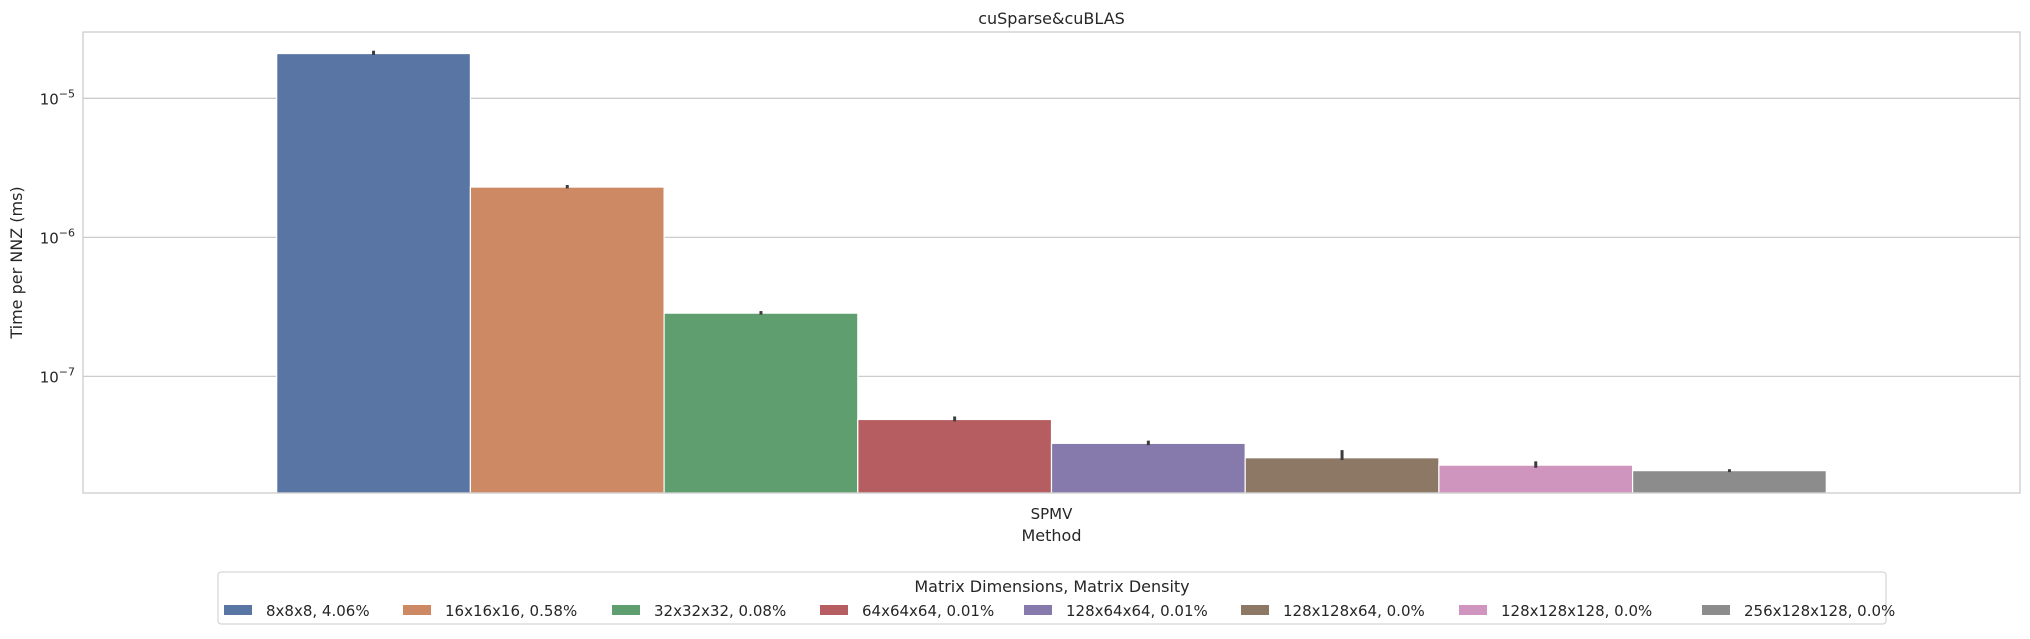  I want to click on legend-item: 128x64x64, 0.01%, so click(1116, 611).